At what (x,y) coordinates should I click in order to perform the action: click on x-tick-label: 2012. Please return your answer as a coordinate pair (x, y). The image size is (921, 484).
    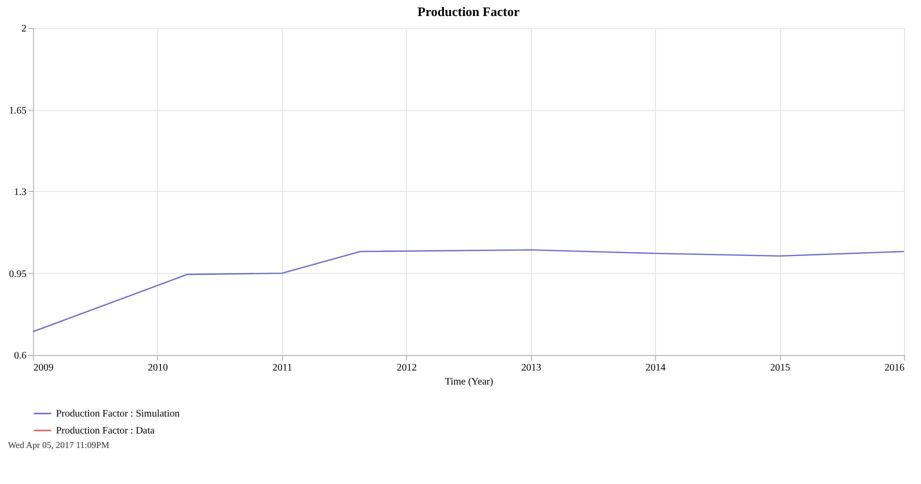
    Looking at the image, I should click on (406, 368).